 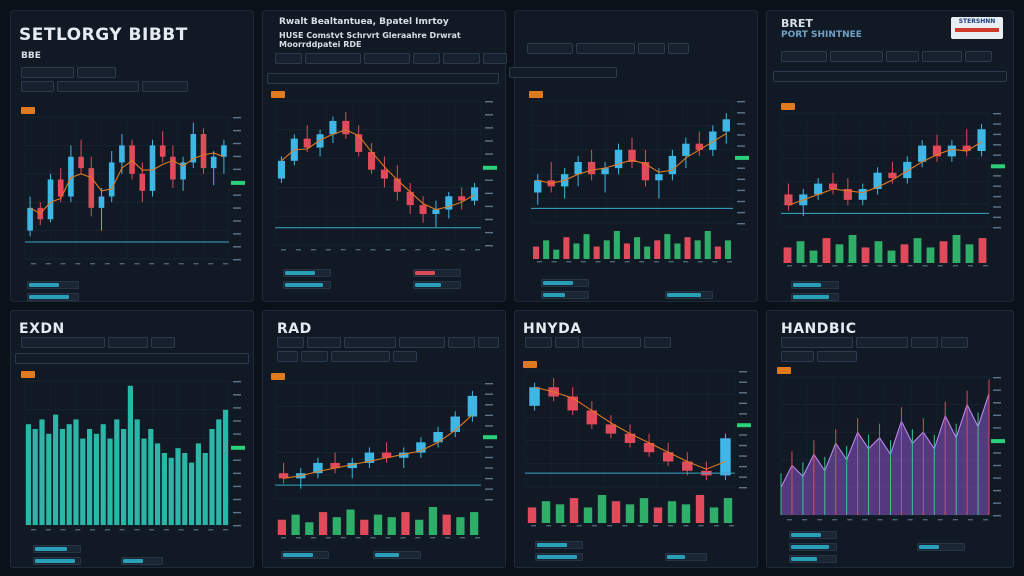 I want to click on chart-p4, so click(x=892, y=189).